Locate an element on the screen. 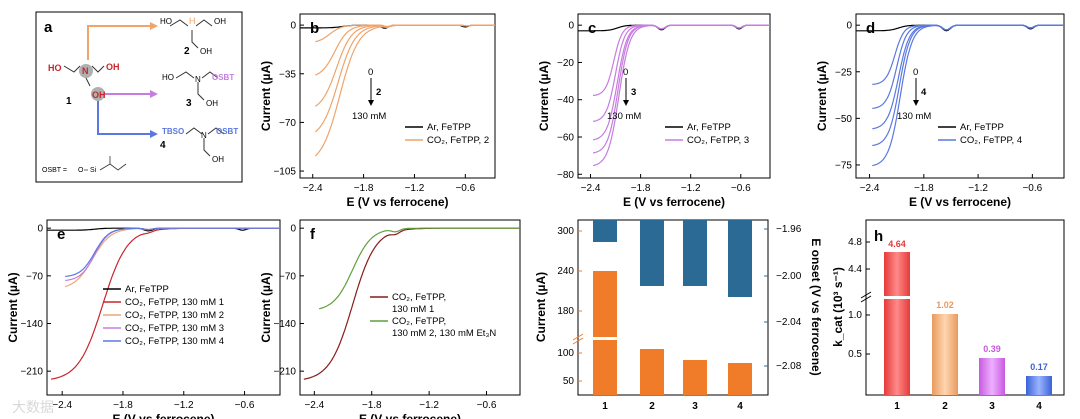  compound-1-n: N is located at coordinates (85, 71).